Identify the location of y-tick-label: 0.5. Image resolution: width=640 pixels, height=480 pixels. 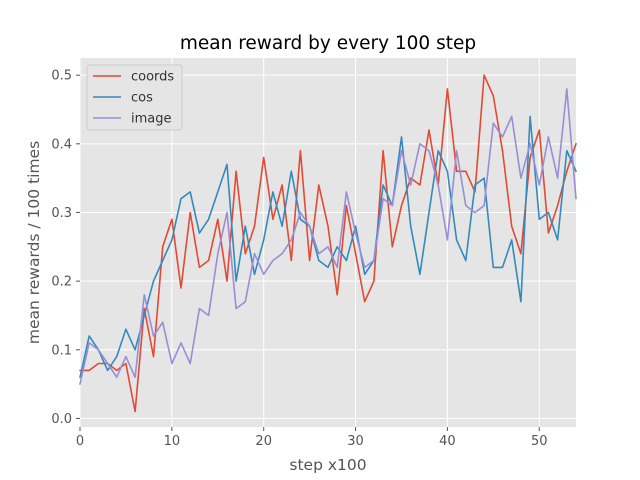
(61, 76).